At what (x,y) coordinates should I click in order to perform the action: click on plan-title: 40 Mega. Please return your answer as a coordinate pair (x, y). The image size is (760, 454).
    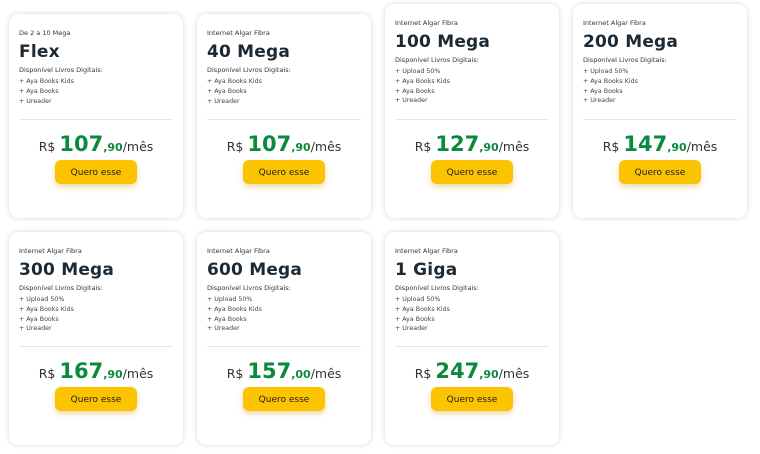
    Looking at the image, I should click on (249, 52).